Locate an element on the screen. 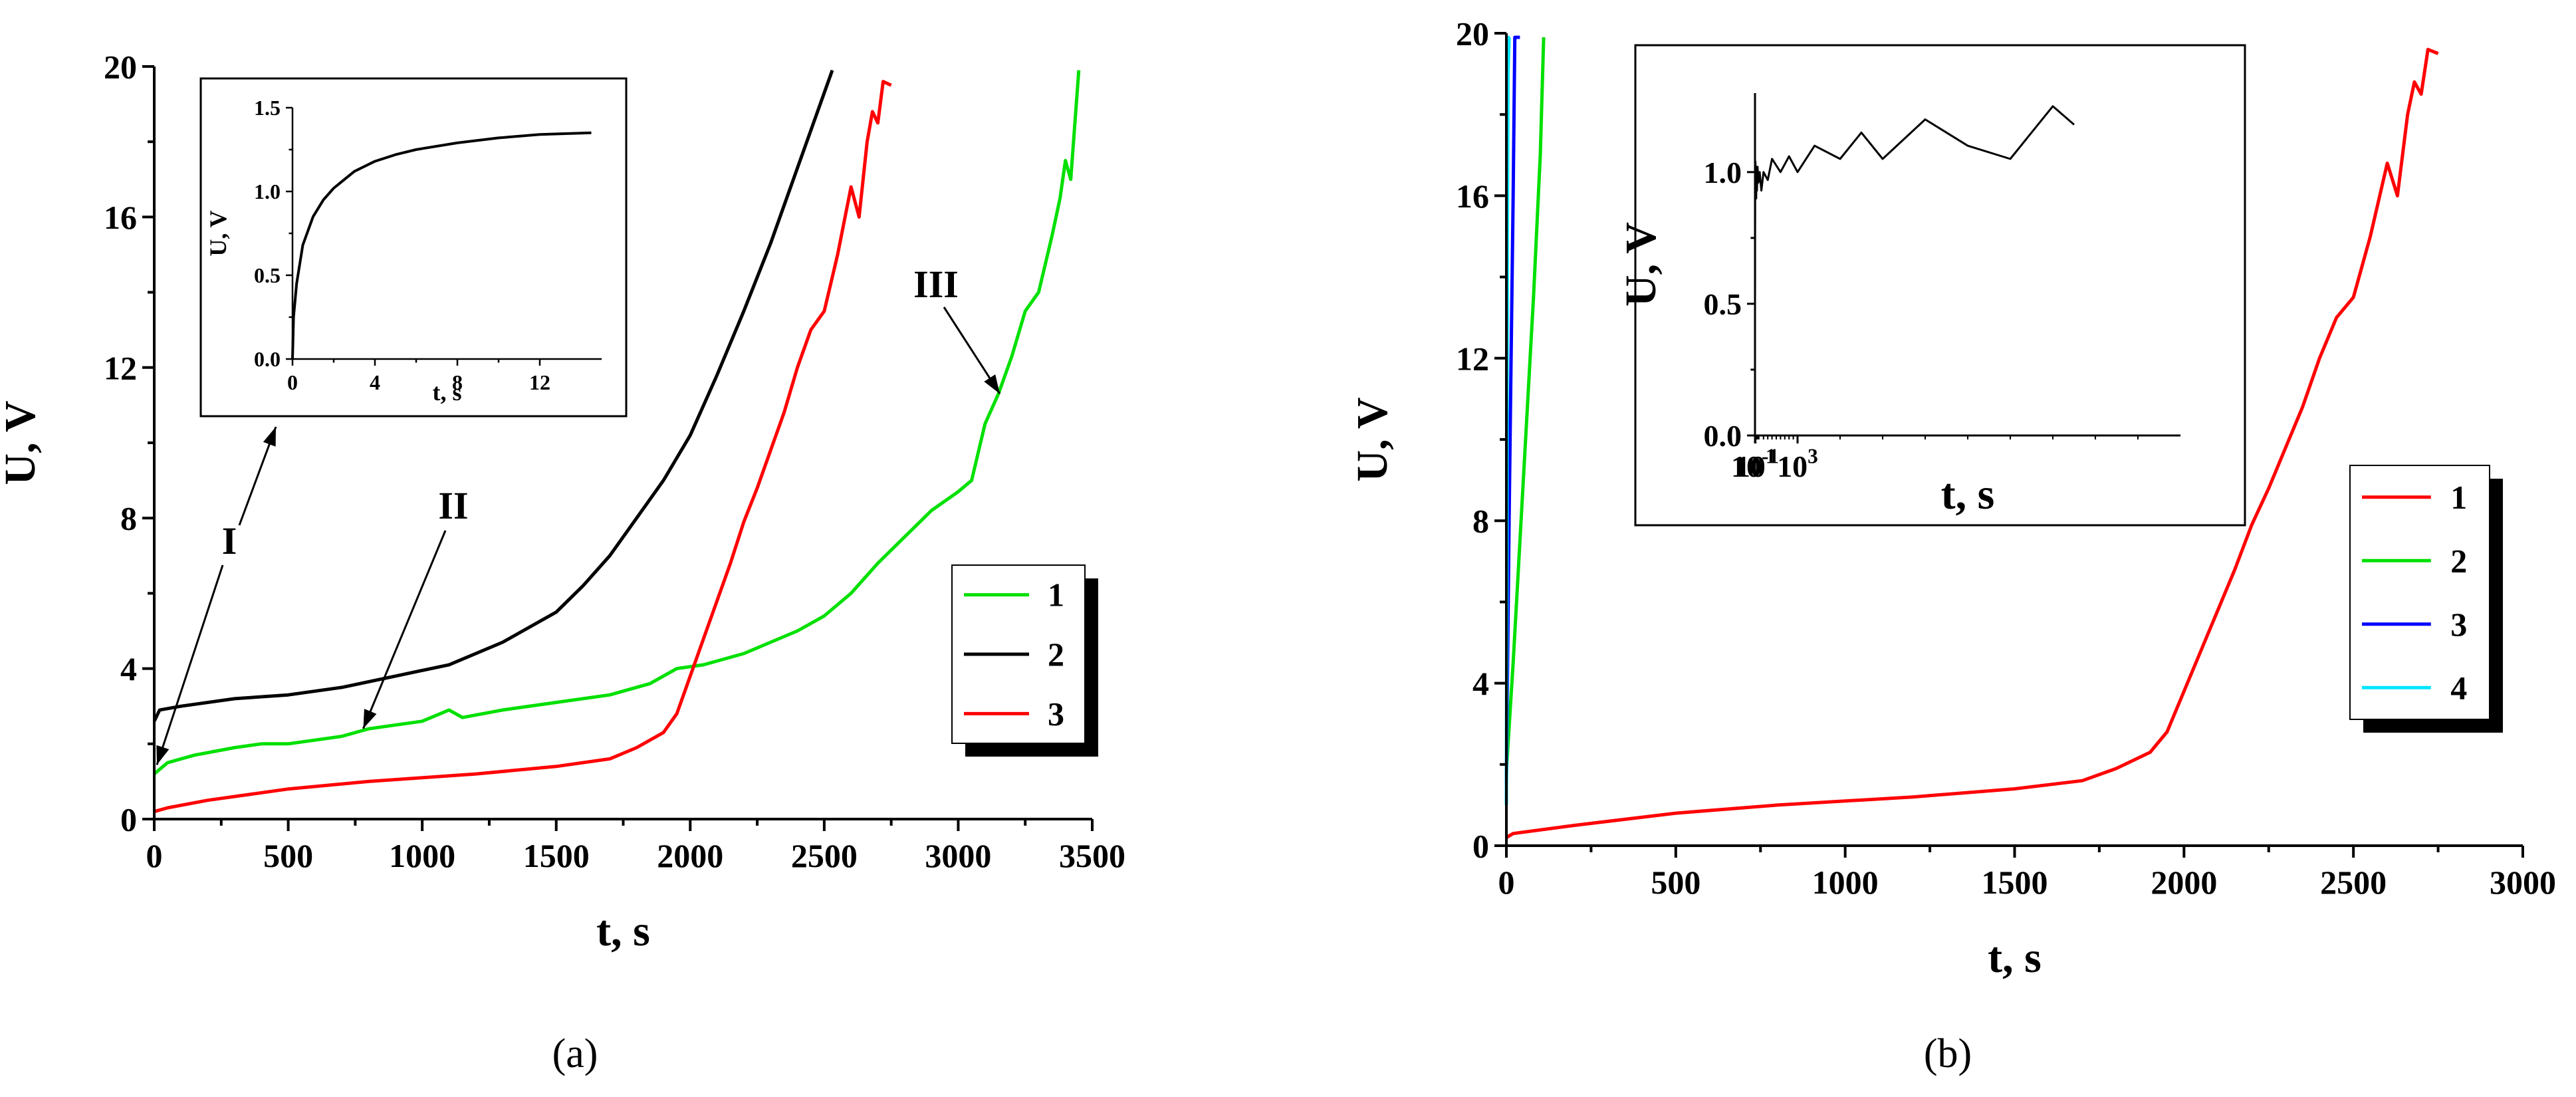  b-y-axis-label: U, V is located at coordinates (1373, 439).